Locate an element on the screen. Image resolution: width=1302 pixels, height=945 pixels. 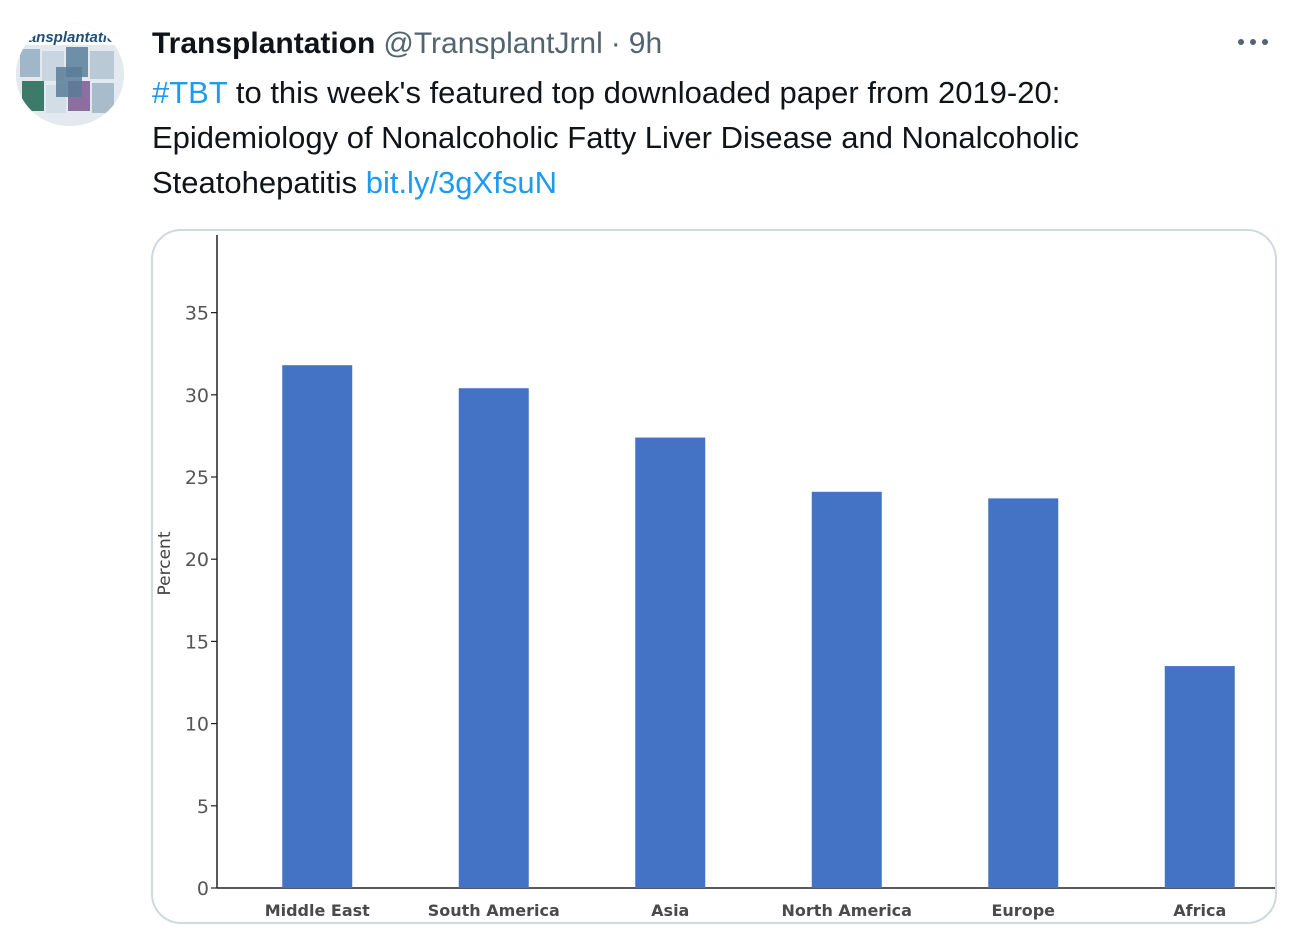
y-tick-label: 30 is located at coordinates (197, 396).